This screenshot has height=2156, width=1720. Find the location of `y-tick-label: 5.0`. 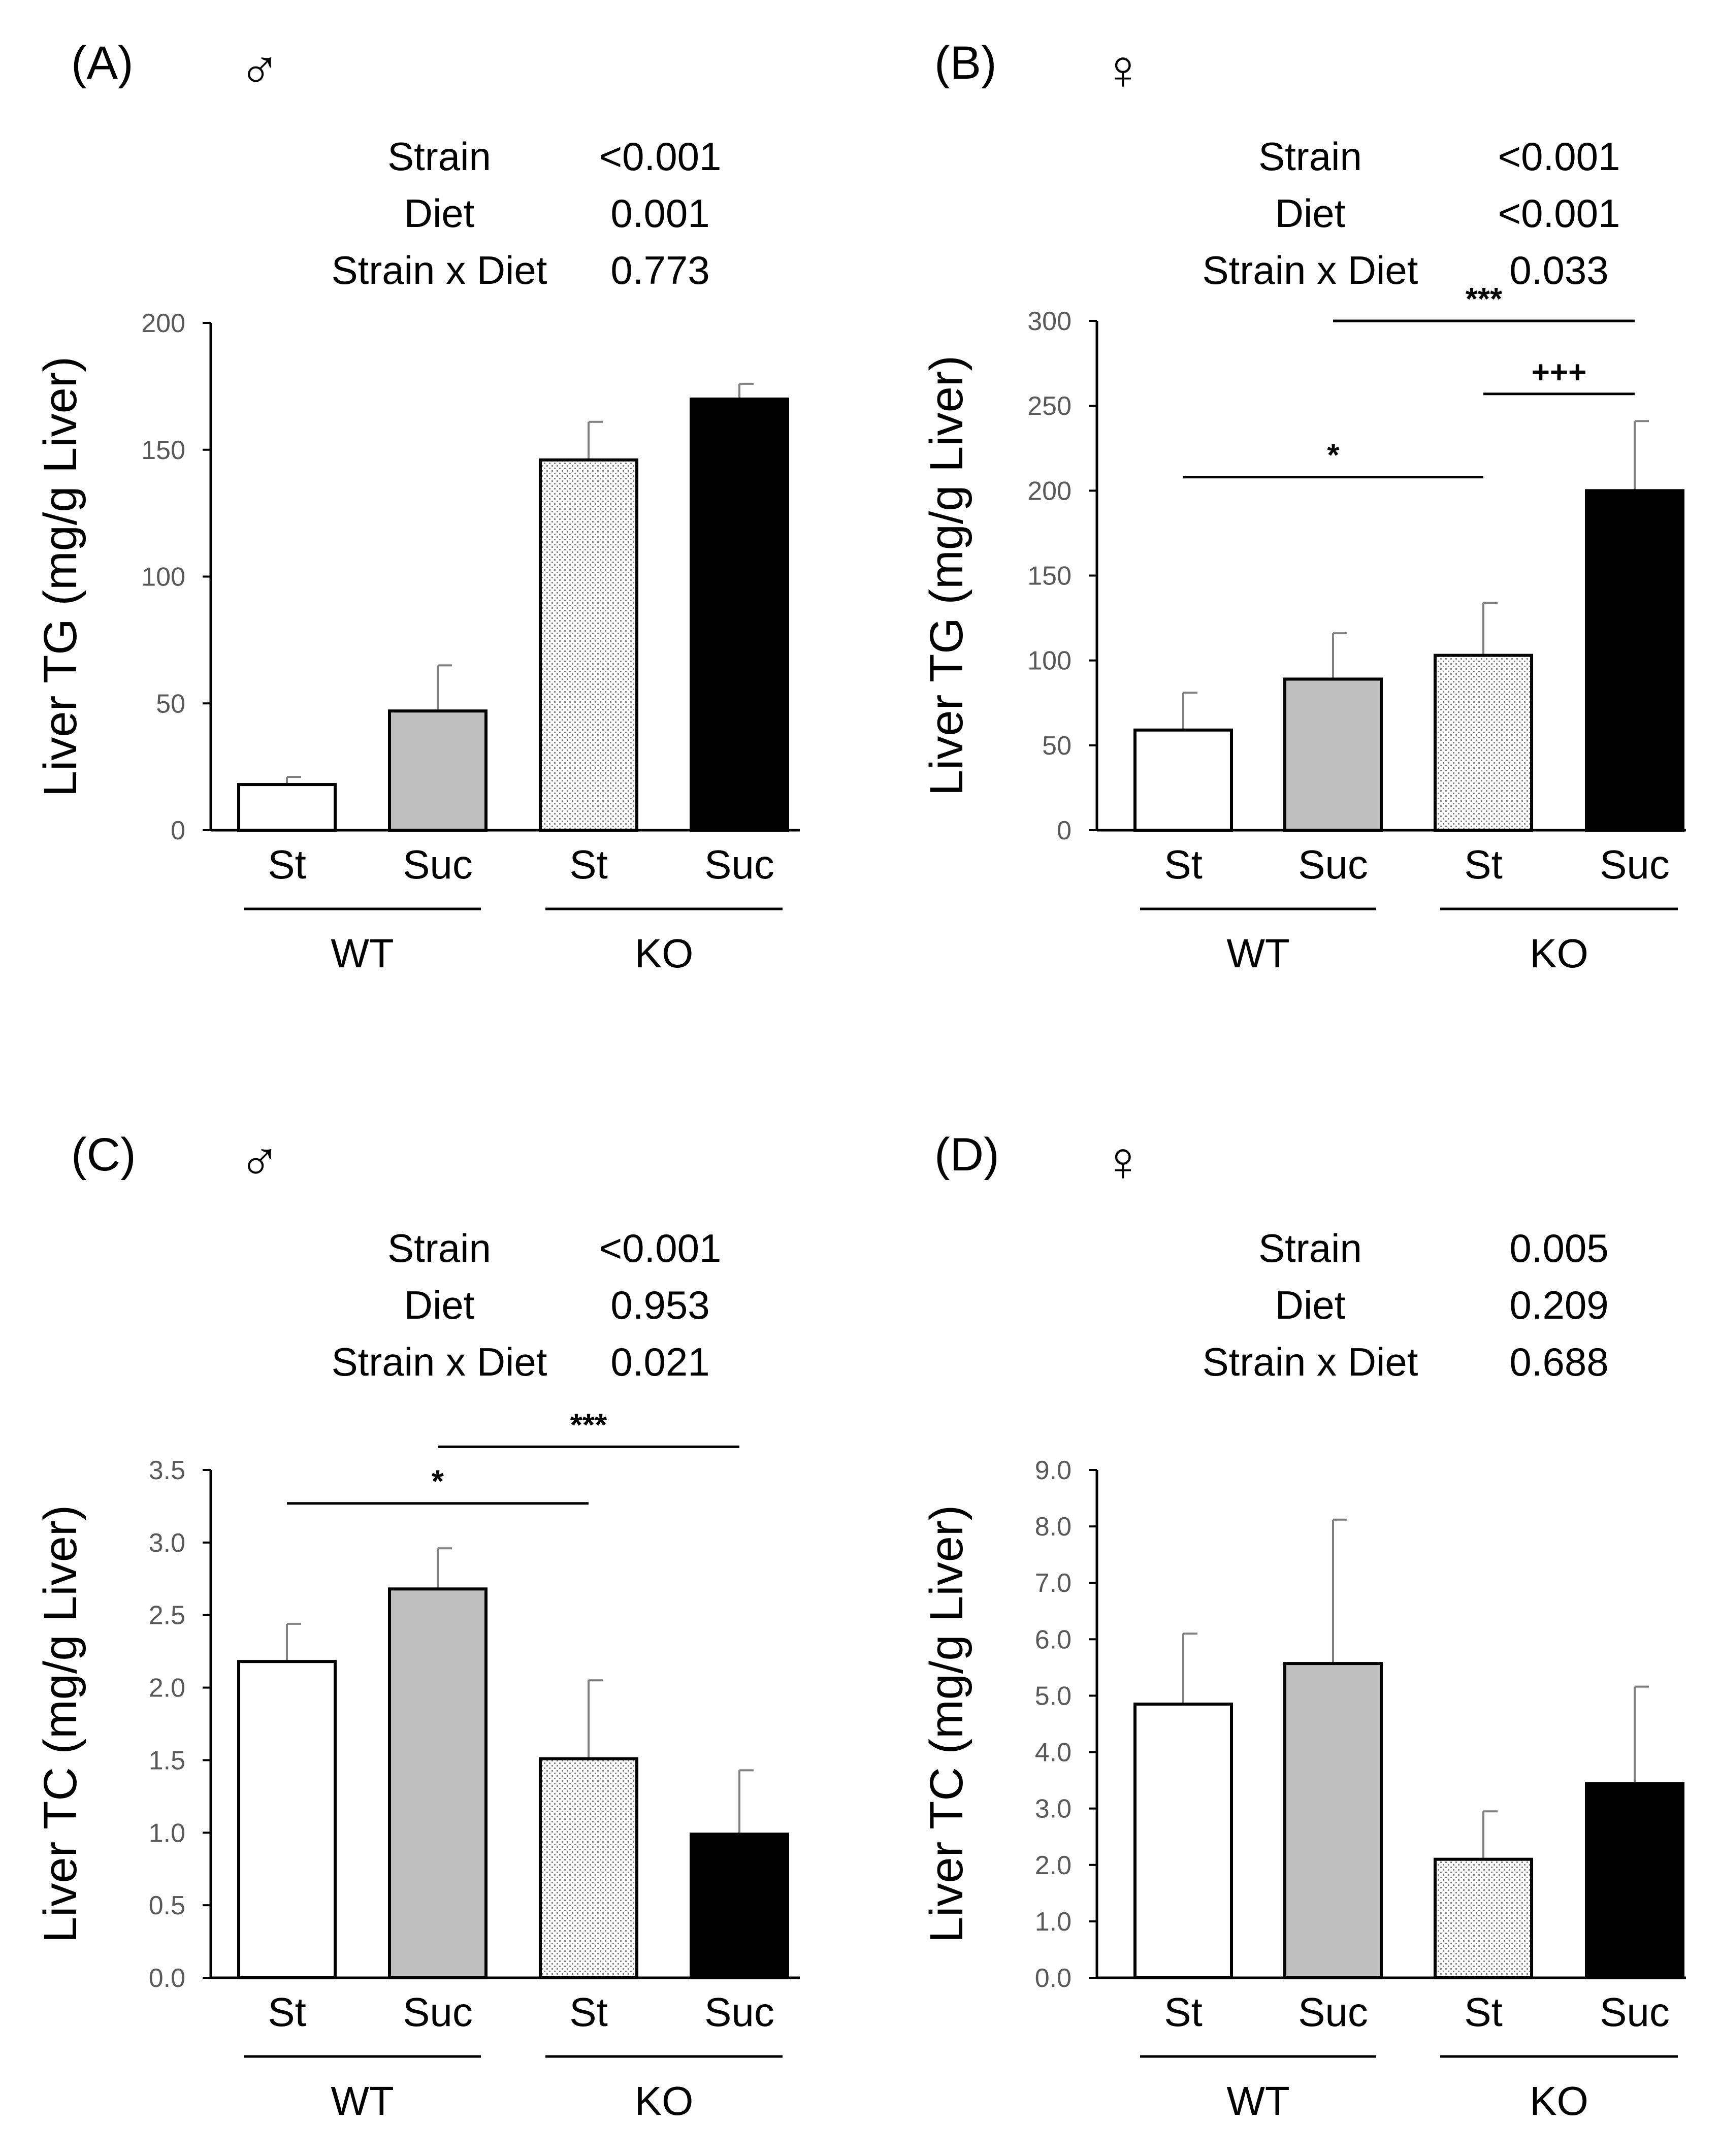

y-tick-label: 5.0 is located at coordinates (1053, 1696).